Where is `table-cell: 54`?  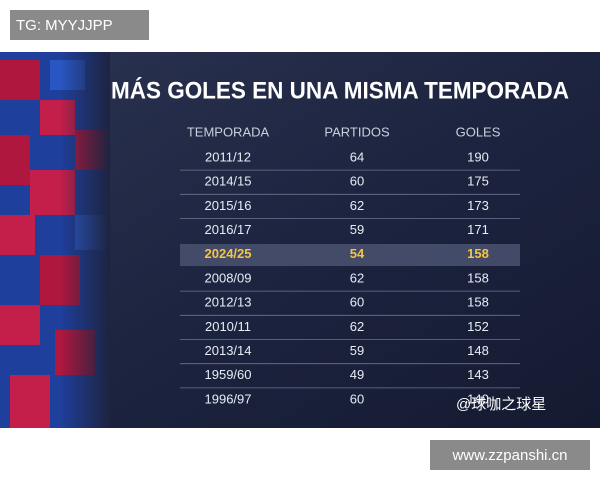
table-cell: 54 is located at coordinates (357, 253).